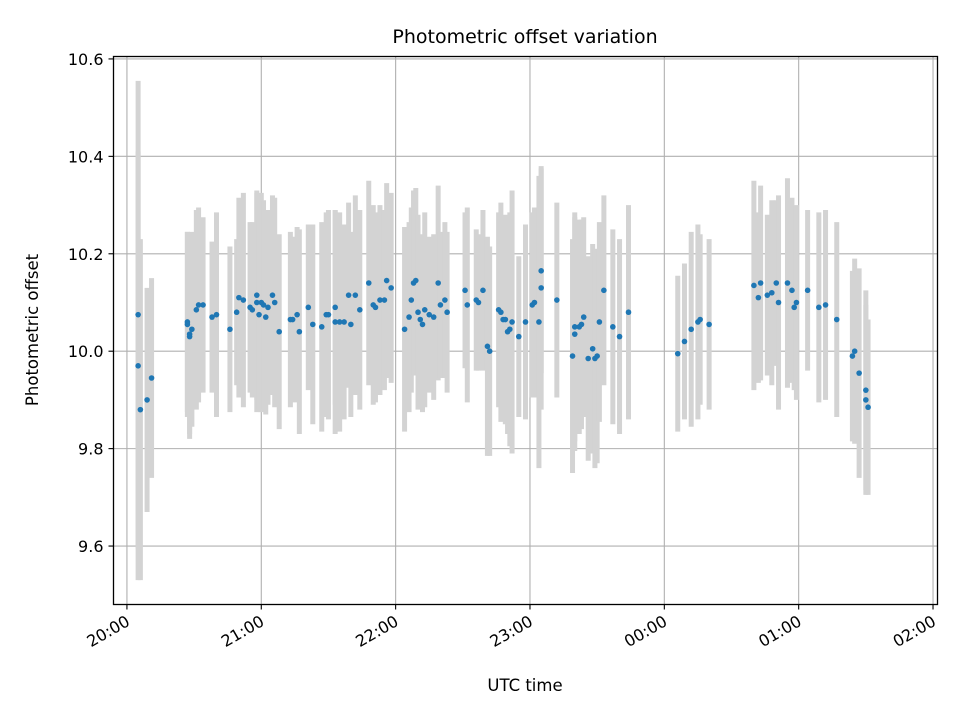 This screenshot has height=720, width=960. Describe the element at coordinates (90, 449) in the screenshot. I see `y-tick-label: 9.8` at that location.